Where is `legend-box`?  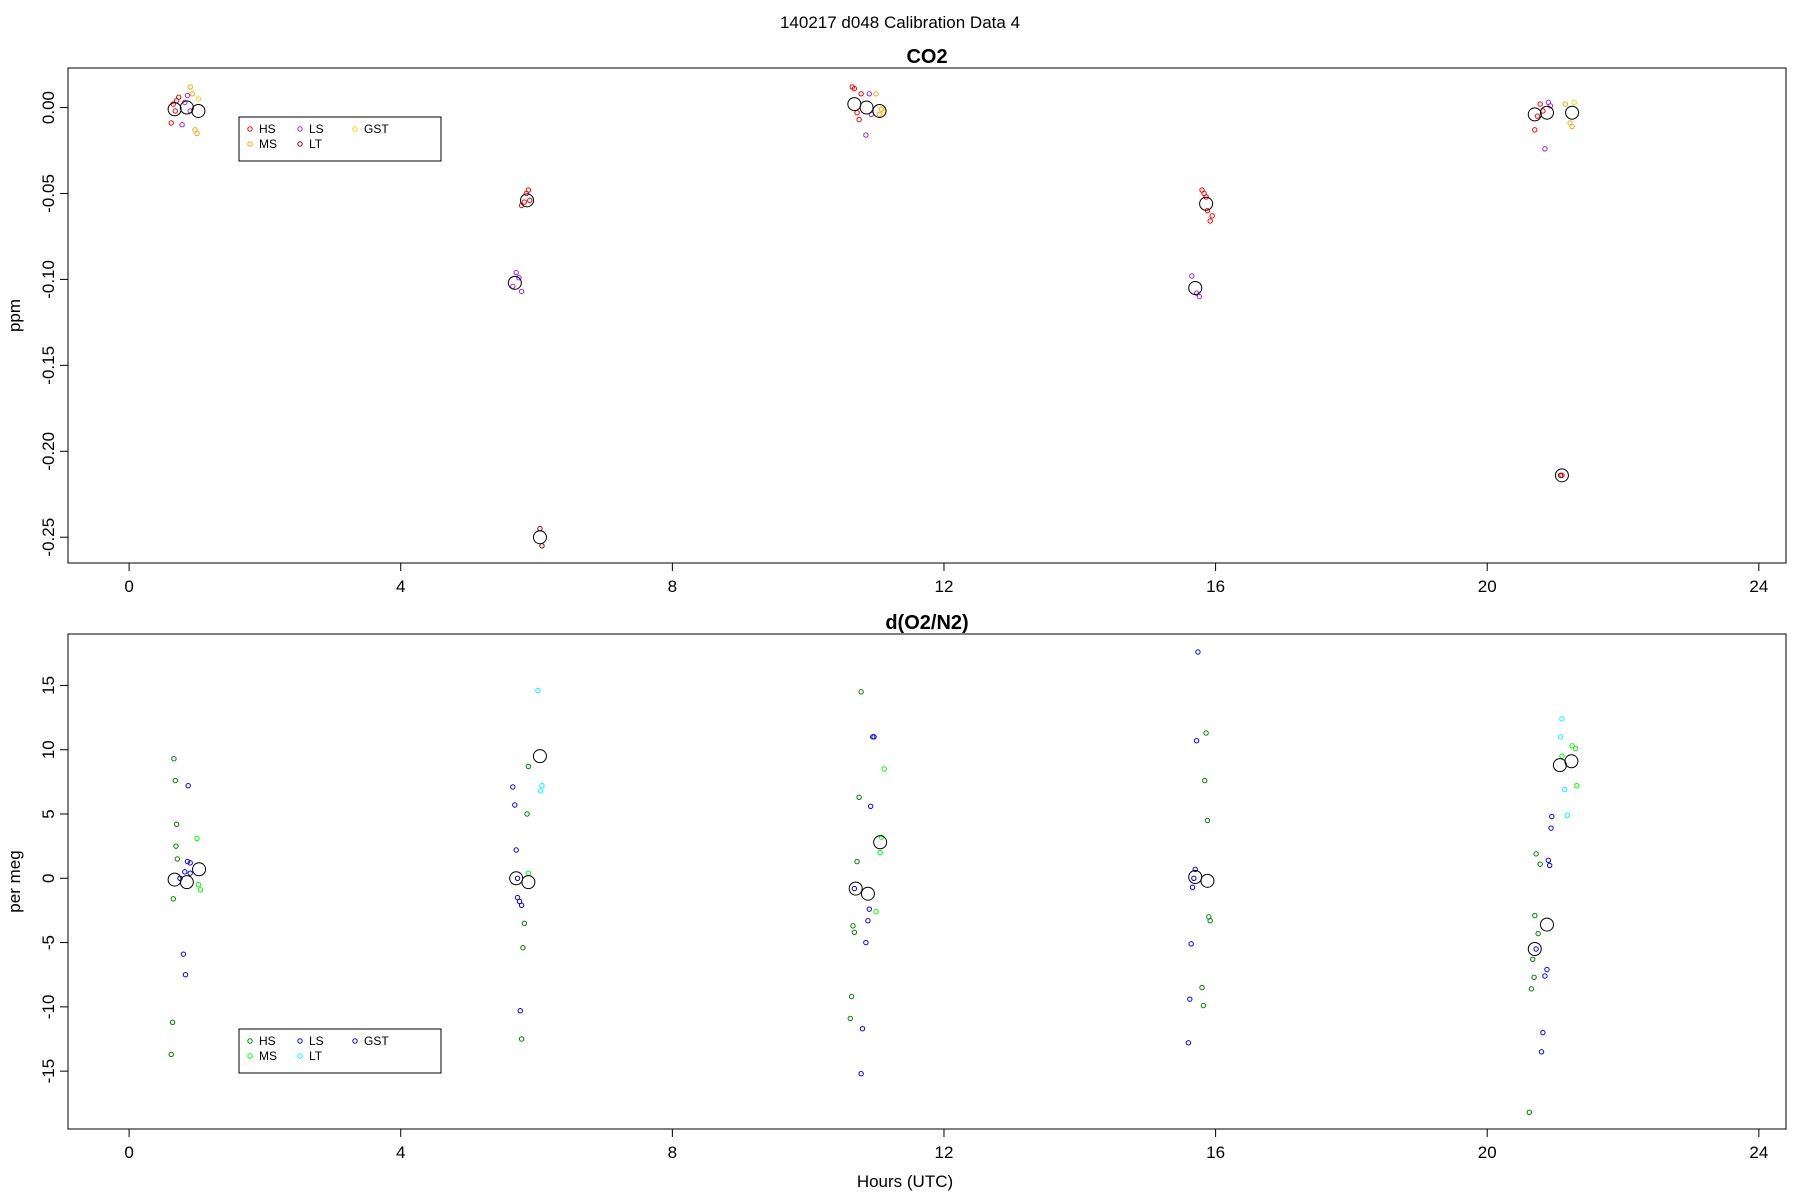
legend-box is located at coordinates (340, 1051).